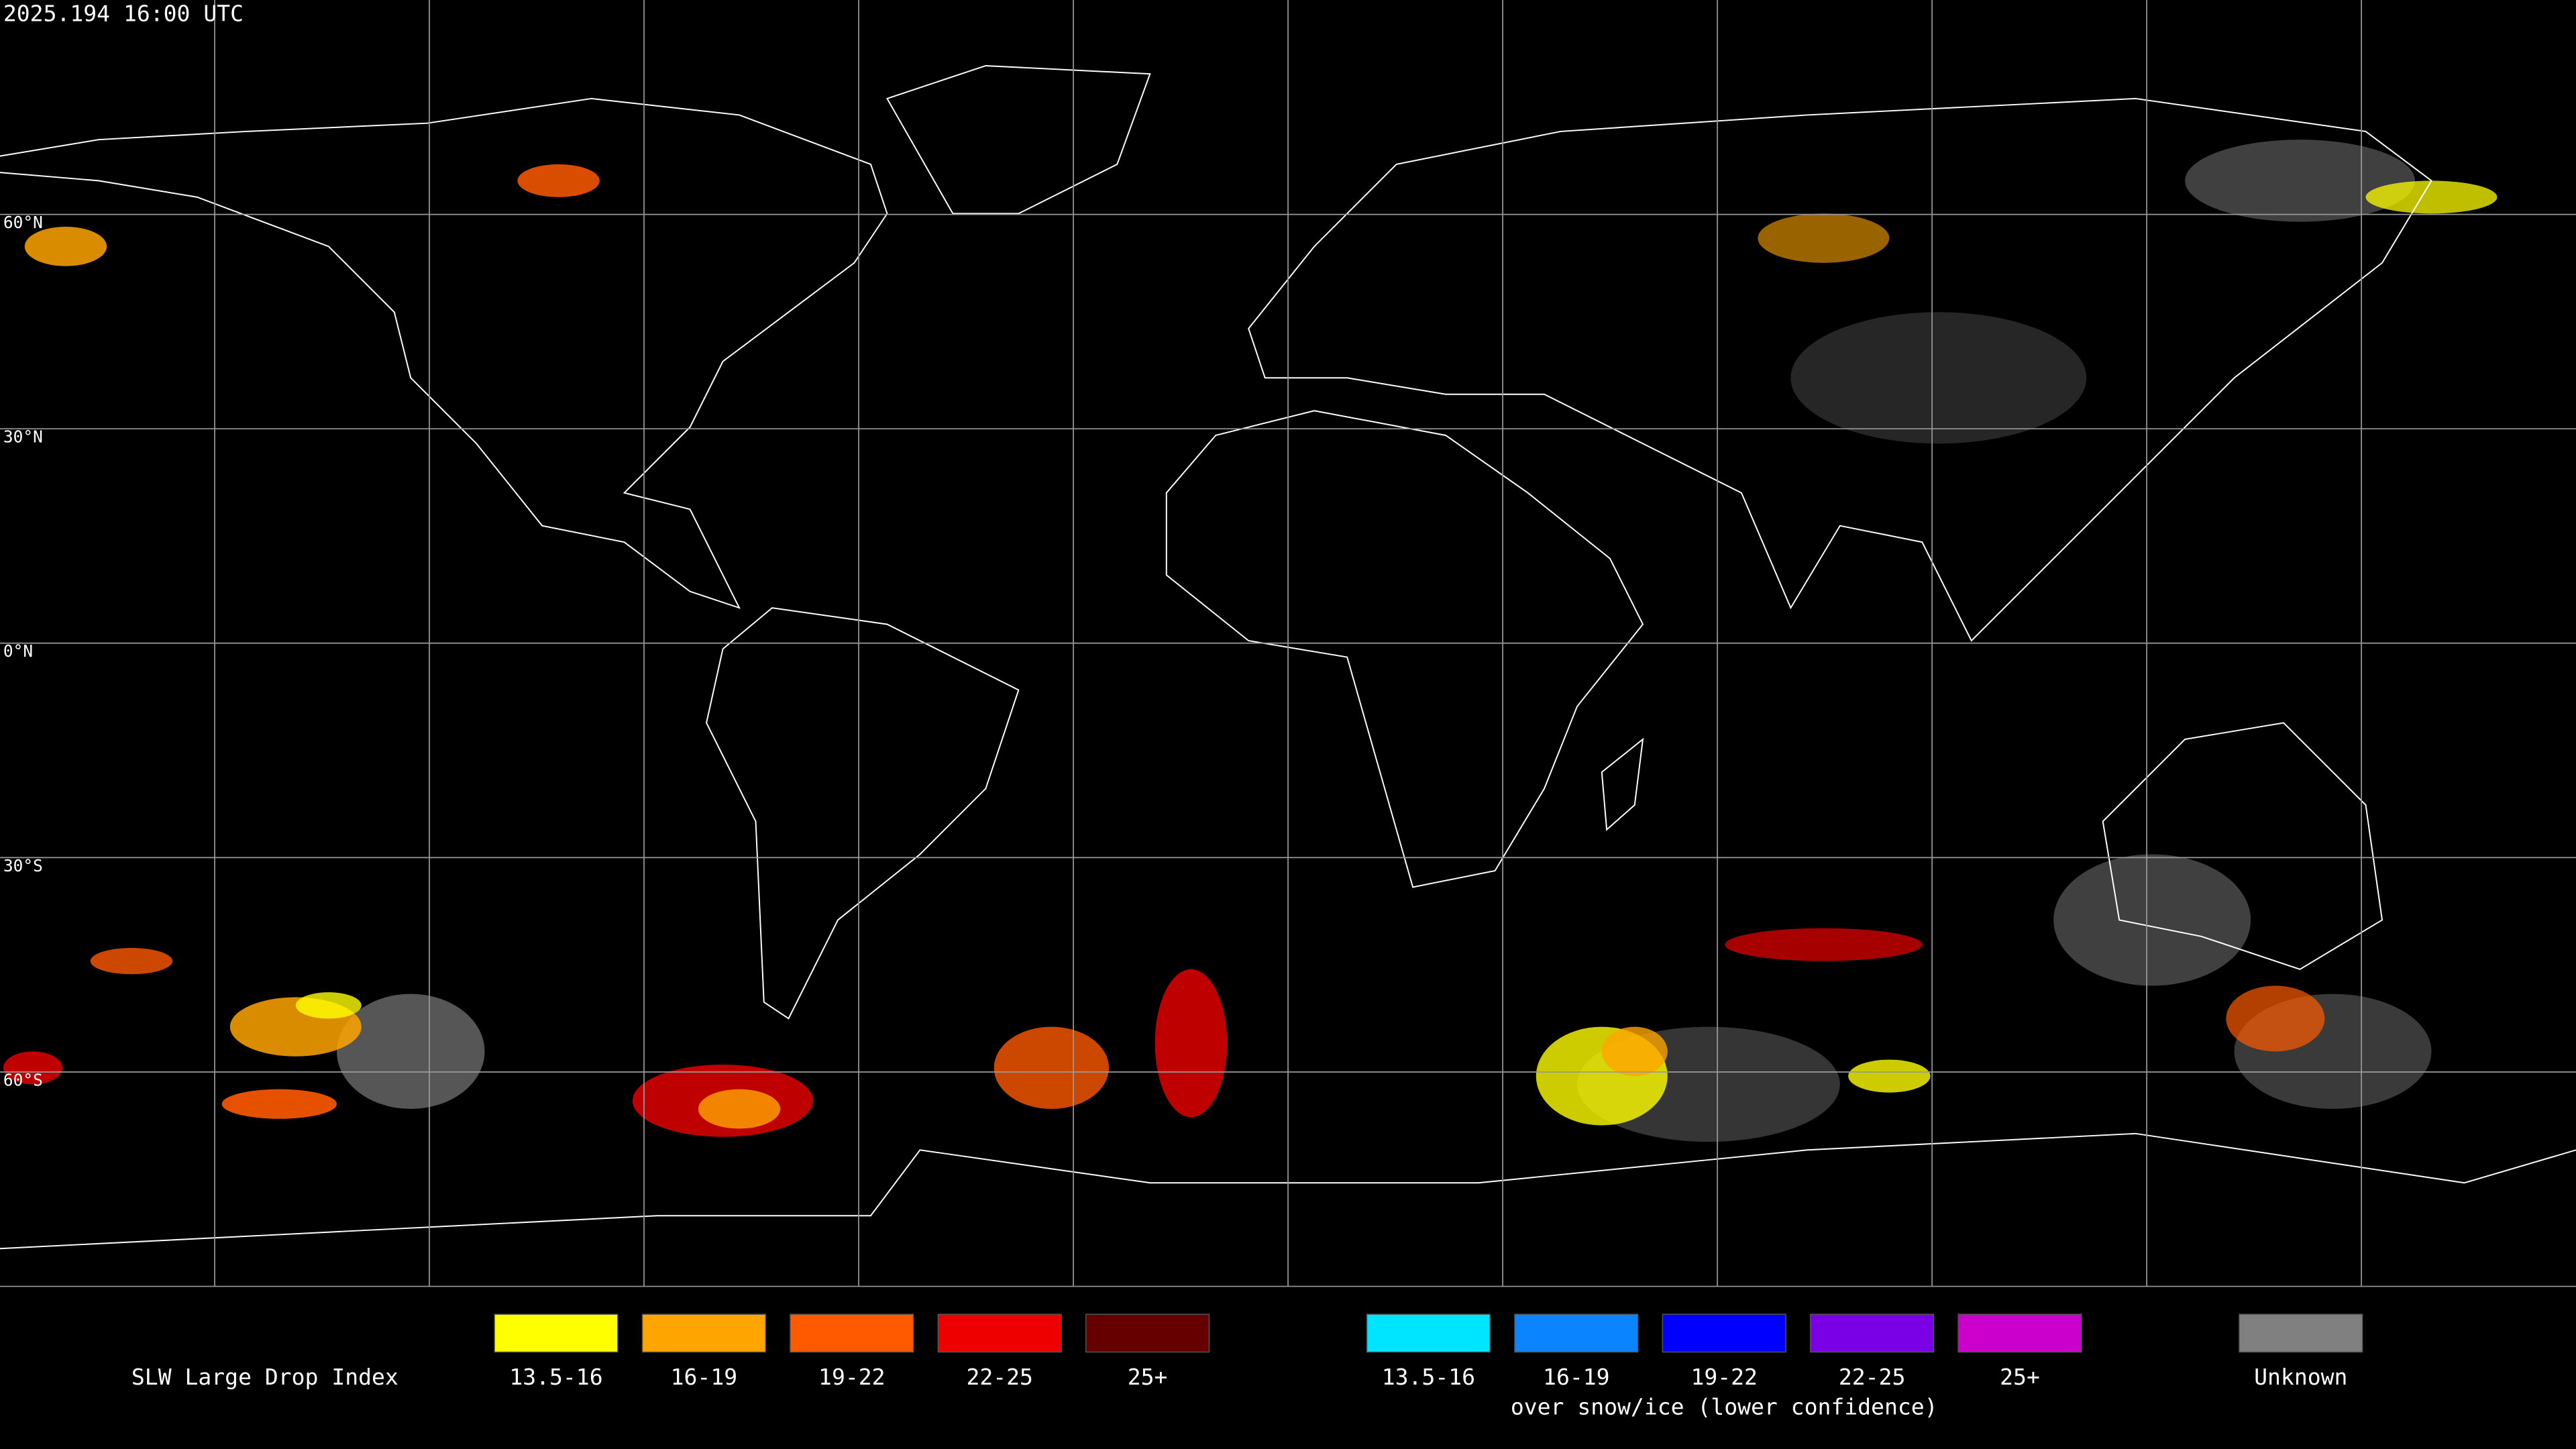  Describe the element at coordinates (123, 14) in the screenshot. I see `timestamp: 2025.194 16:00 UTC` at that location.